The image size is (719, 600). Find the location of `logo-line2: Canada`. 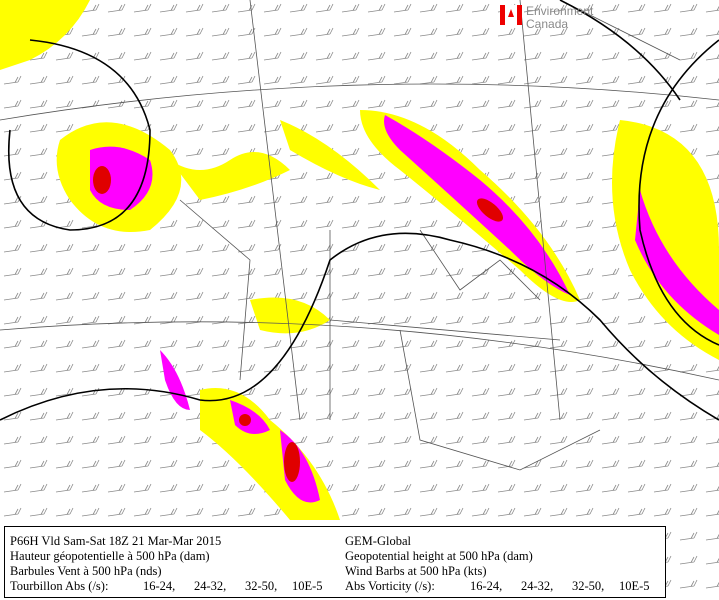

logo-line2: Canada is located at coordinates (547, 24).